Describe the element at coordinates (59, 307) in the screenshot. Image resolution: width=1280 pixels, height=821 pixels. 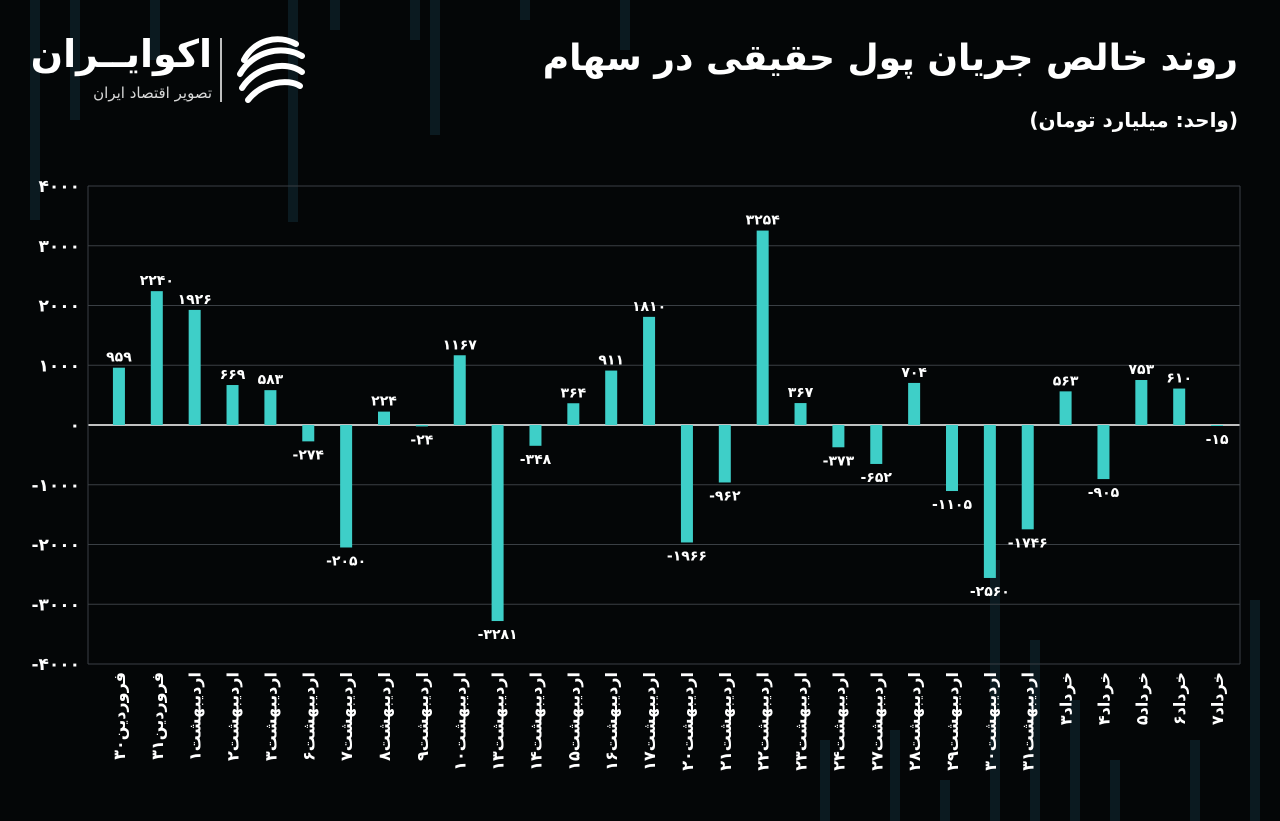
I see `y-tick-label: ۲۰۰۰` at that location.